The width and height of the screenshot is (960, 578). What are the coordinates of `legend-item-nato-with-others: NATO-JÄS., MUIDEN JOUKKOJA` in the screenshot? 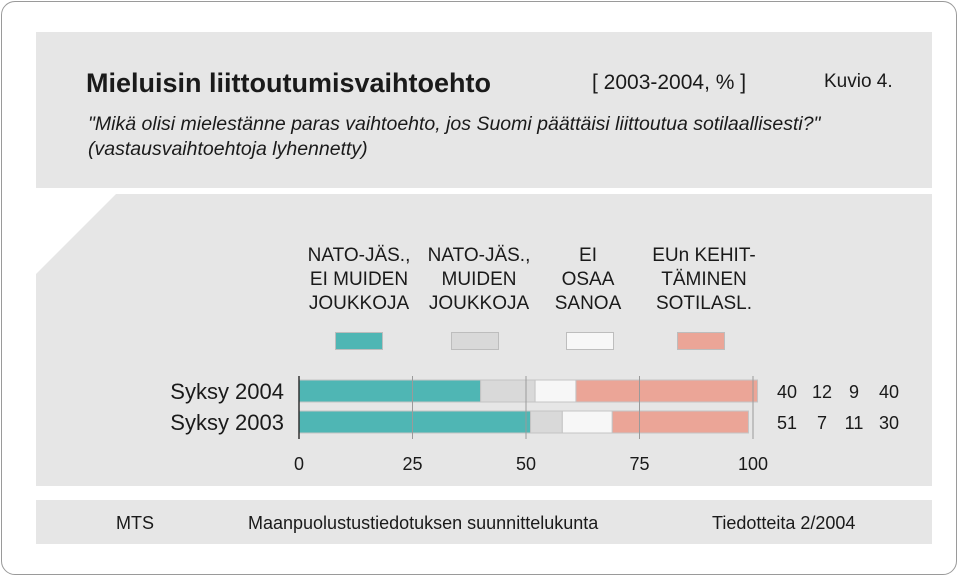 It's located at (479, 280).